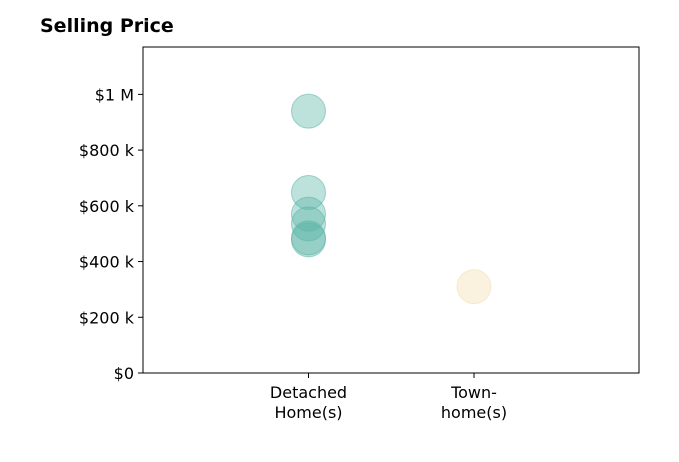 The width and height of the screenshot is (679, 462). What do you see at coordinates (107, 206) in the screenshot?
I see `y-tick-label: $600 k` at bounding box center [107, 206].